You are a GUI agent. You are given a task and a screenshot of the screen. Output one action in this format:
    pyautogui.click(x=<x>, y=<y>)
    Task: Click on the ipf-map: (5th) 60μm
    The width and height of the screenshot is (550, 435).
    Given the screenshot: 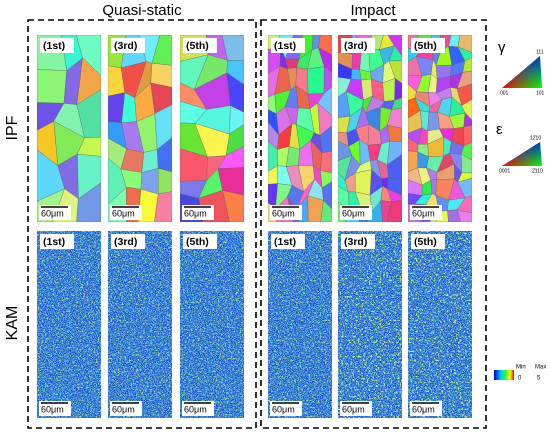 What is the action you would take?
    pyautogui.click(x=212, y=128)
    